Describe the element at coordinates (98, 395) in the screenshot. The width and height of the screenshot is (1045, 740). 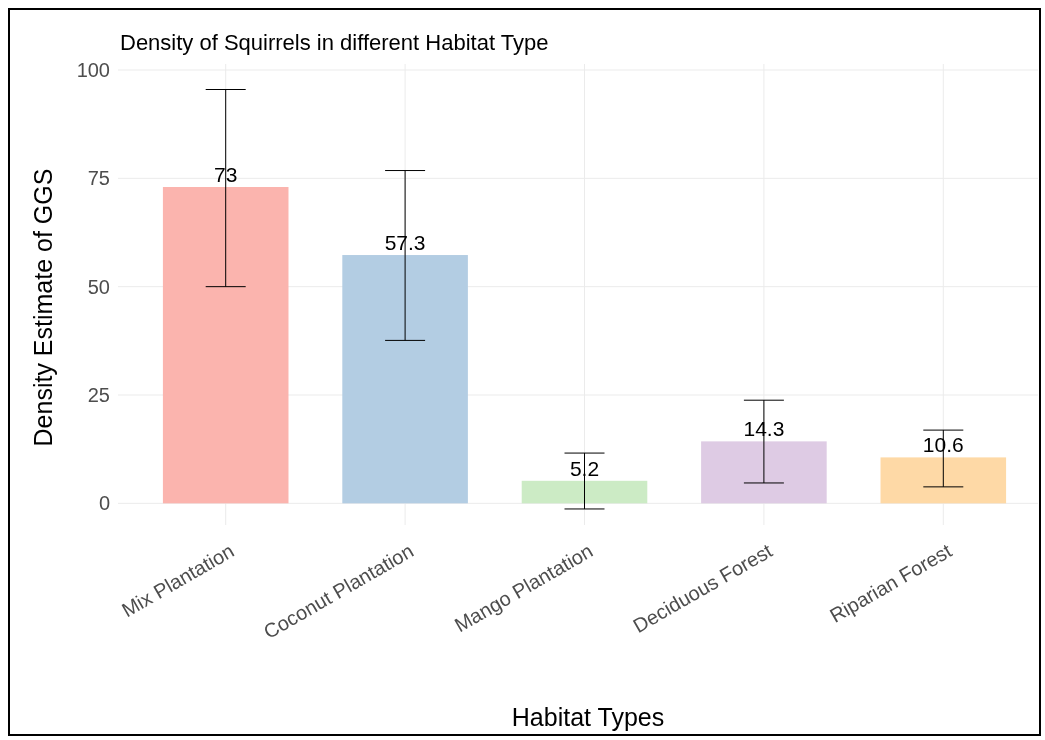
I see `y-tick-label: 25` at that location.